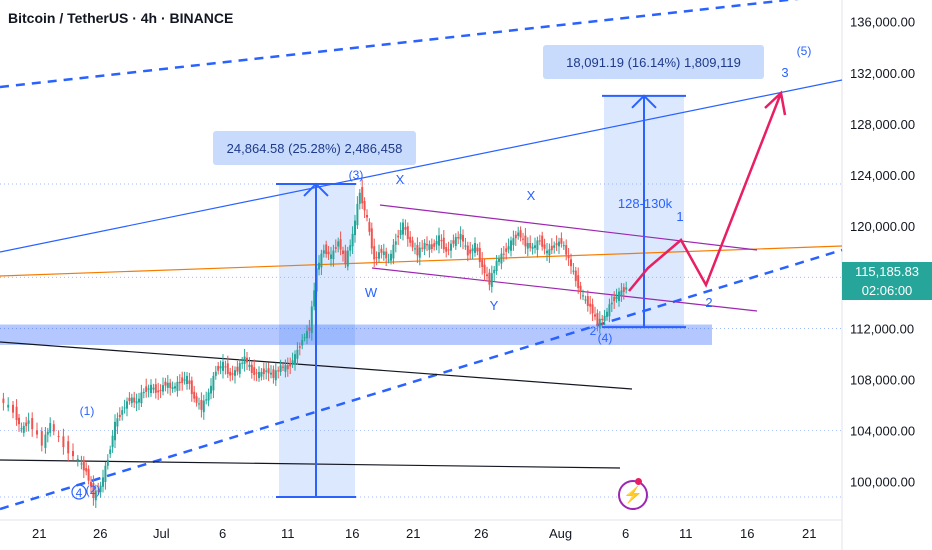 This screenshot has width=932, height=550. I want to click on x-tick-label: 11, so click(288, 533).